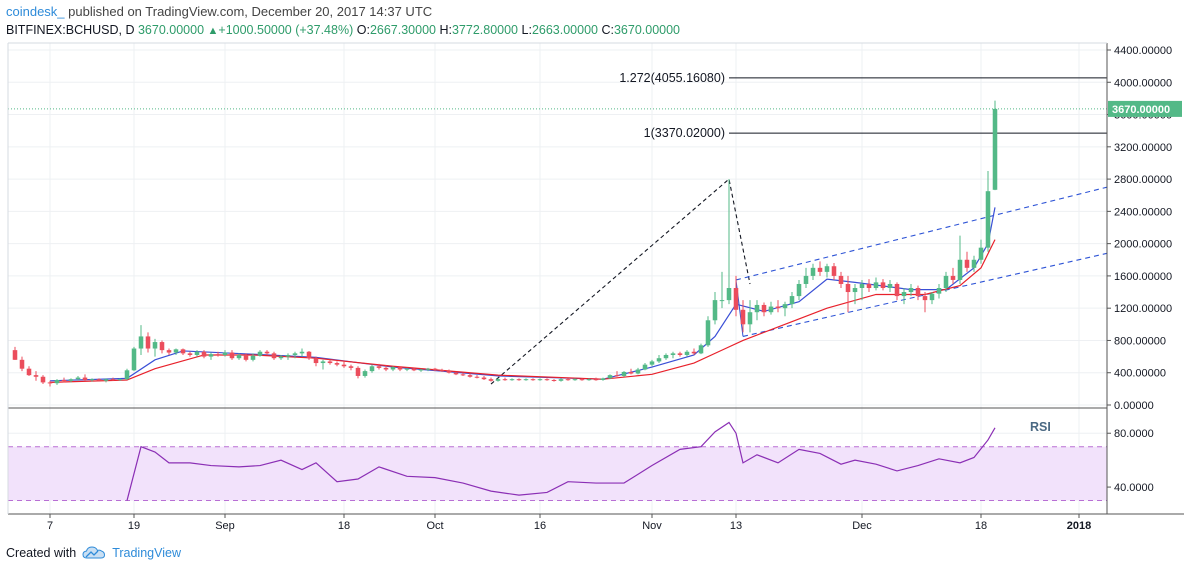 The width and height of the screenshot is (1184, 571). I want to click on rsi-line, so click(561, 461).